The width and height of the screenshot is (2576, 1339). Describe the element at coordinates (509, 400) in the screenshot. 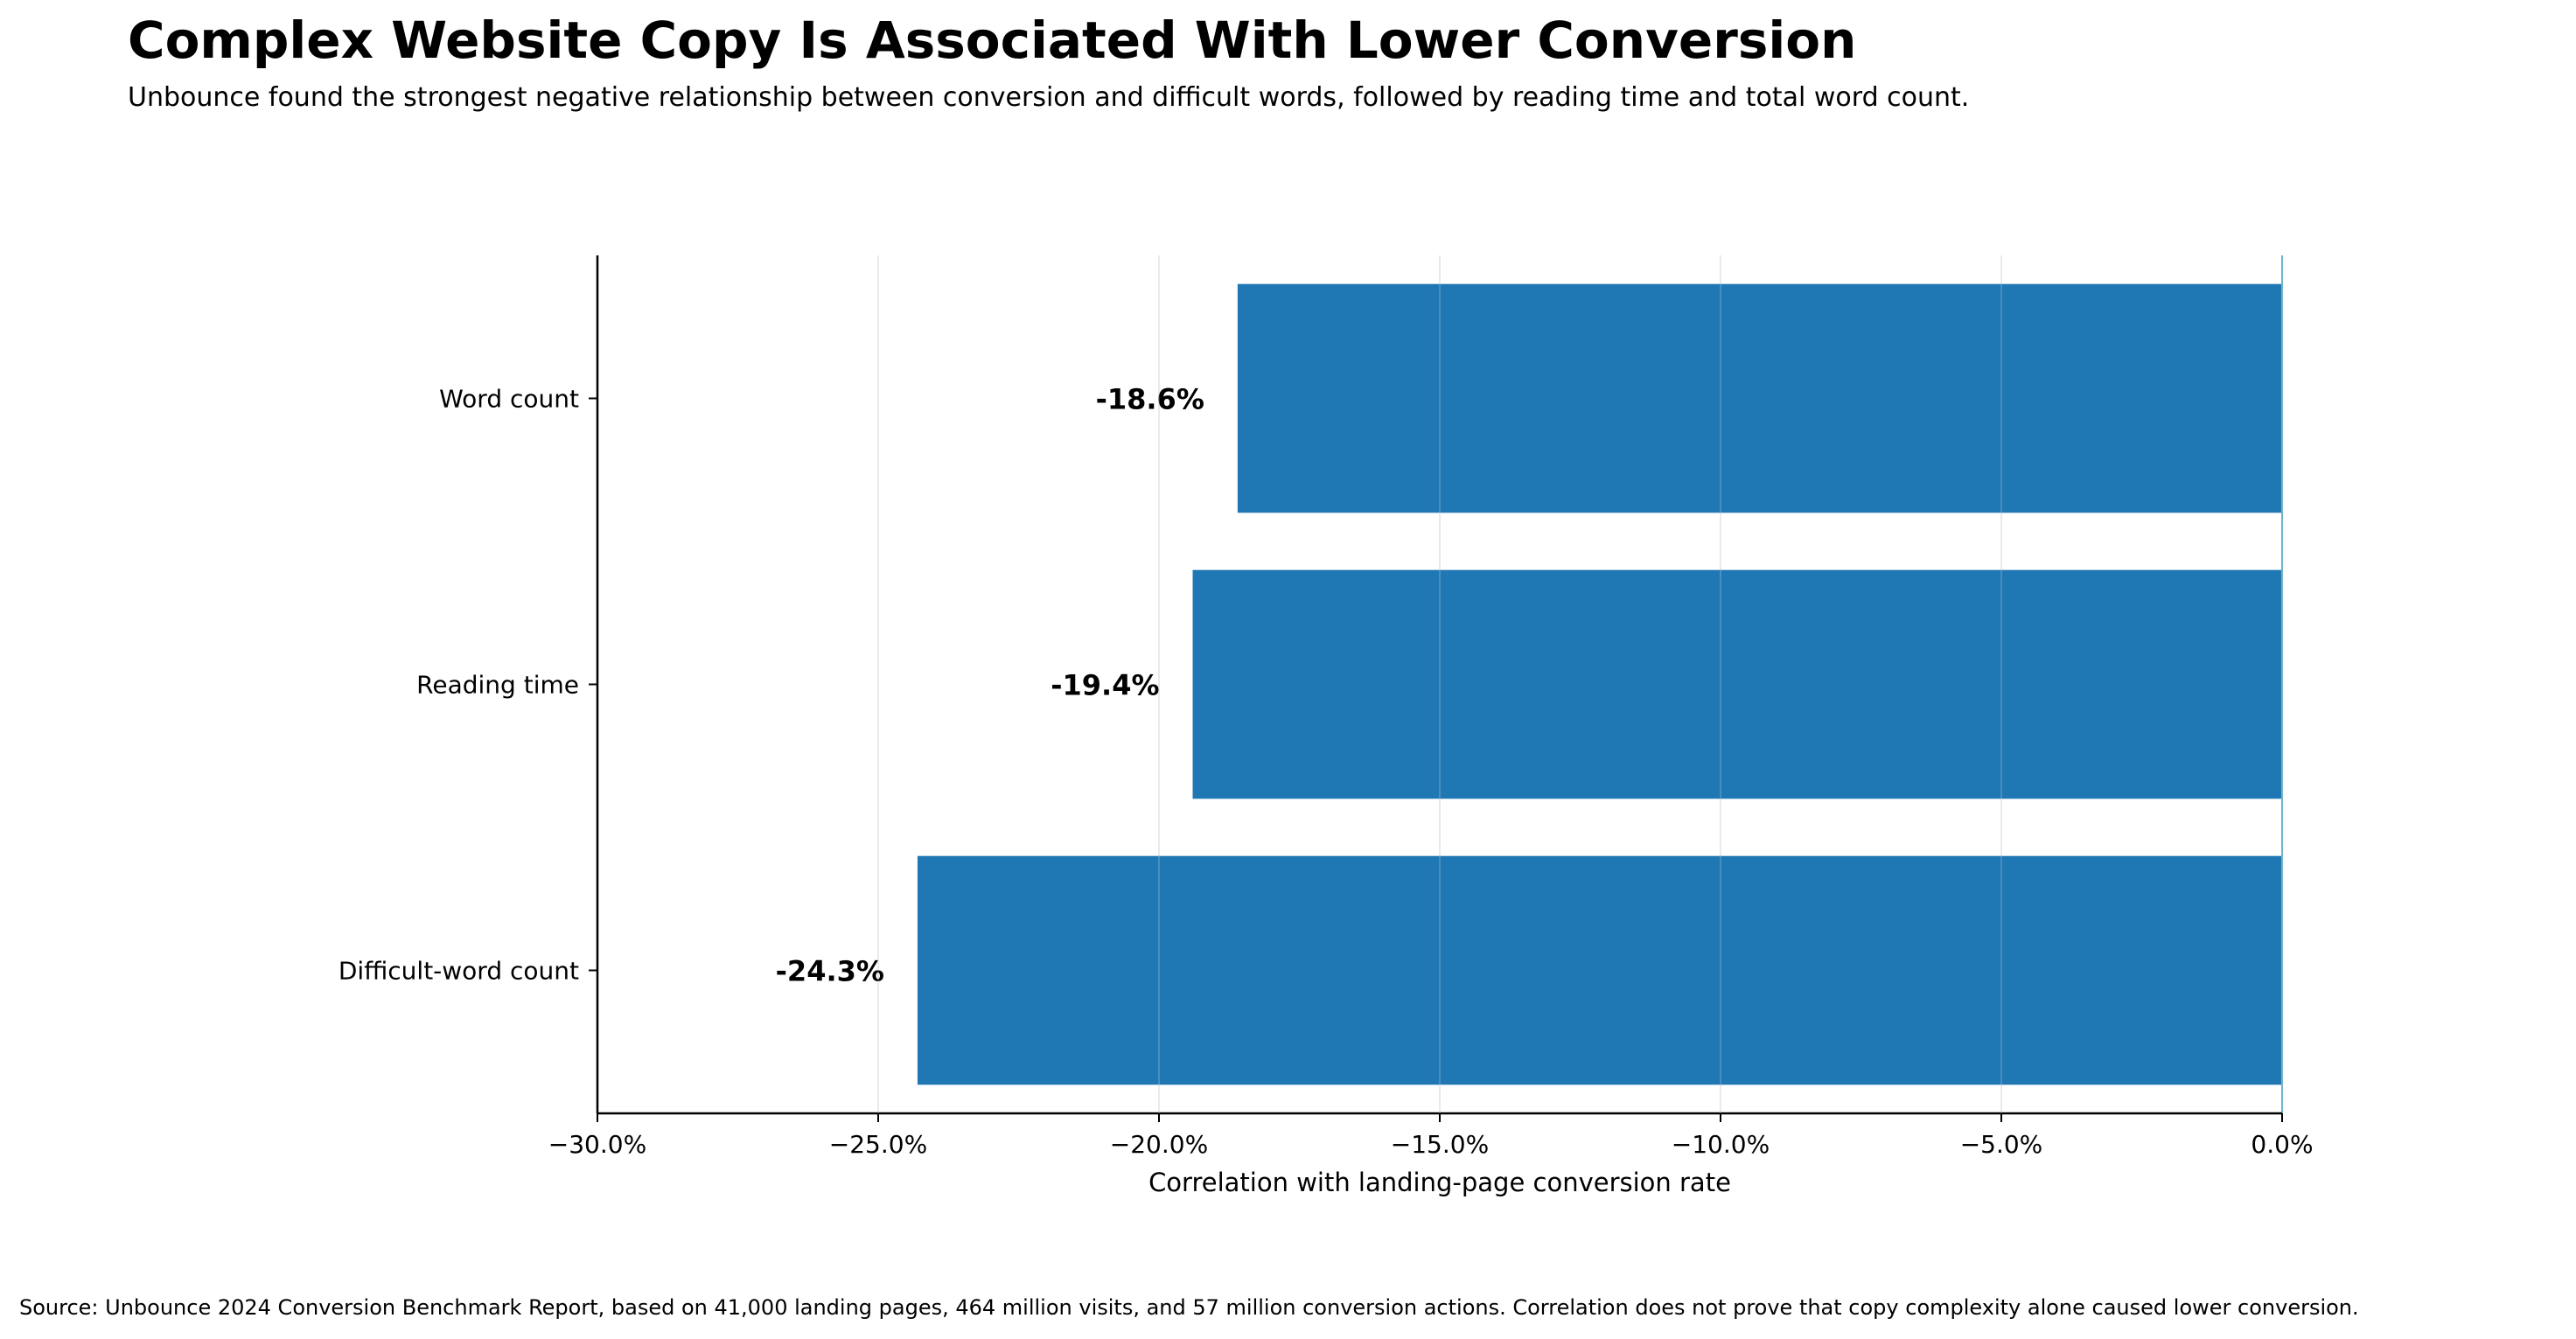

I see `y-tick-label: Word count` at that location.